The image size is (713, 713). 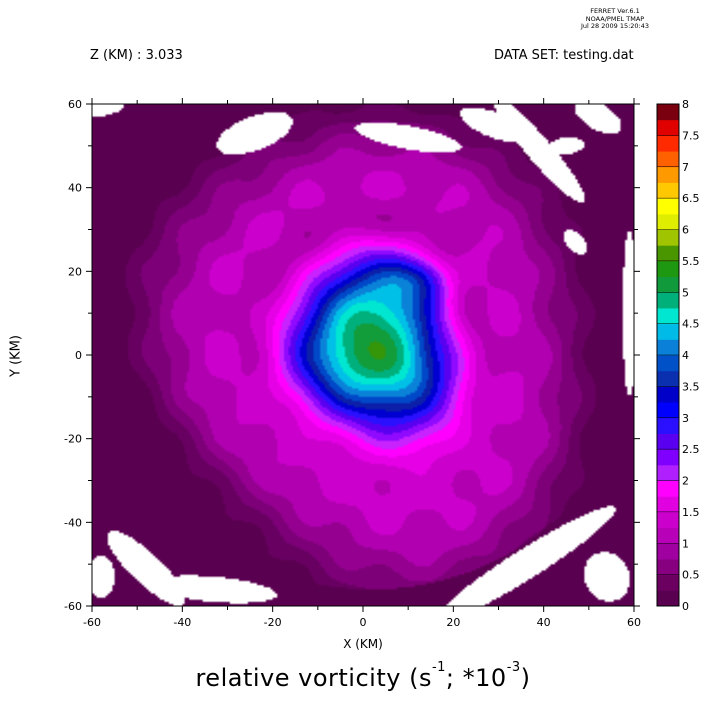 What do you see at coordinates (685, 543) in the screenshot?
I see `colorbar-label: 1` at bounding box center [685, 543].